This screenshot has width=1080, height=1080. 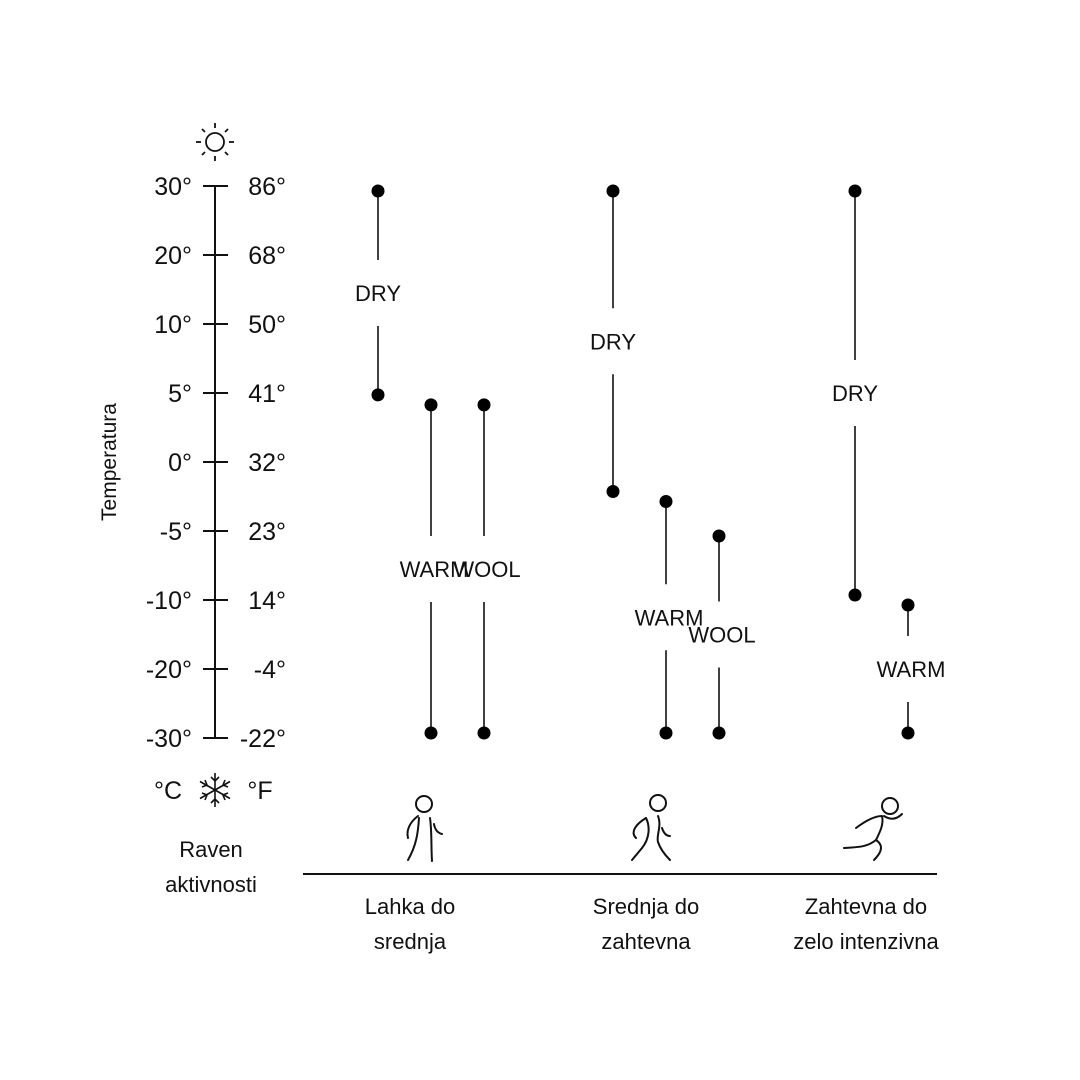 I want to click on y-axis-title: Temperatura, so click(x=109, y=462).